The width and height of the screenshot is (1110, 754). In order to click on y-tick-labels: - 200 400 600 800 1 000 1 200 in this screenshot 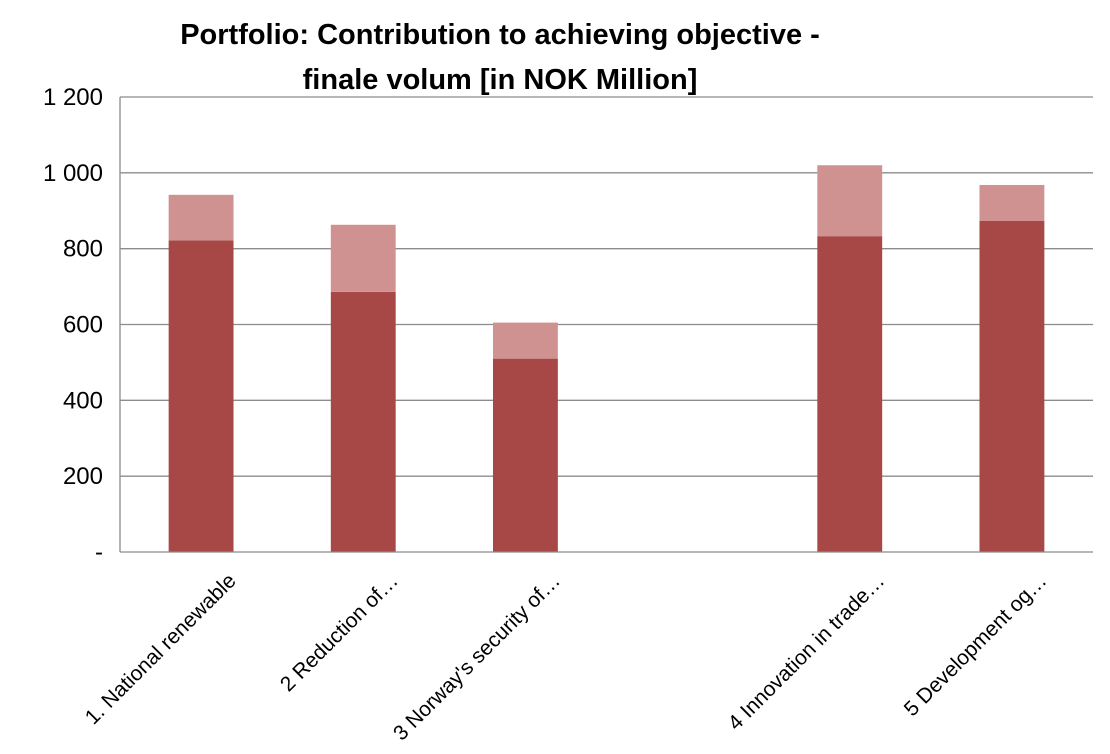, I will do `click(73, 325)`.